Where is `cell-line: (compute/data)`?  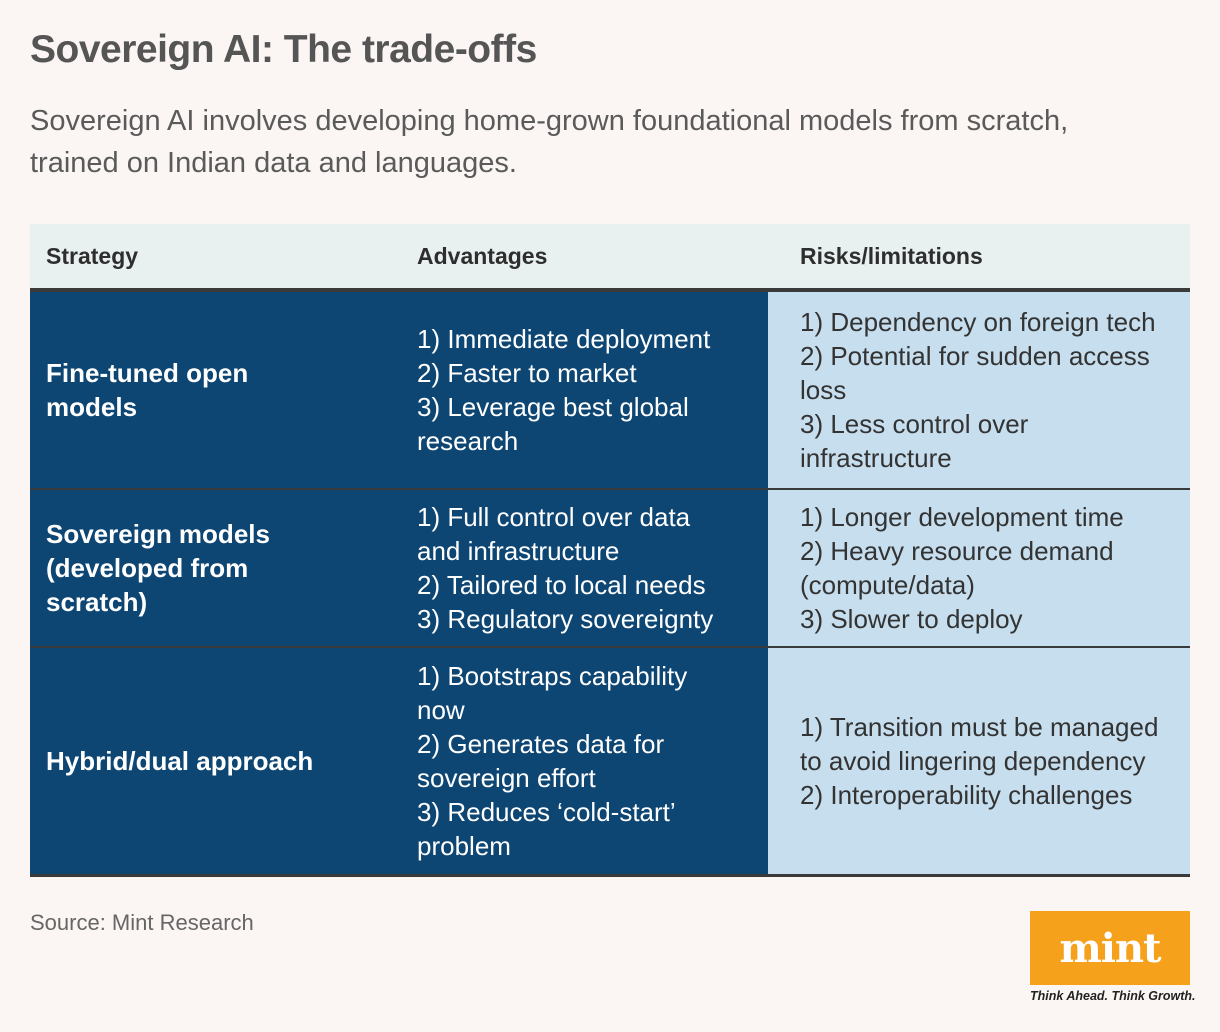 cell-line: (compute/data) is located at coordinates (887, 585).